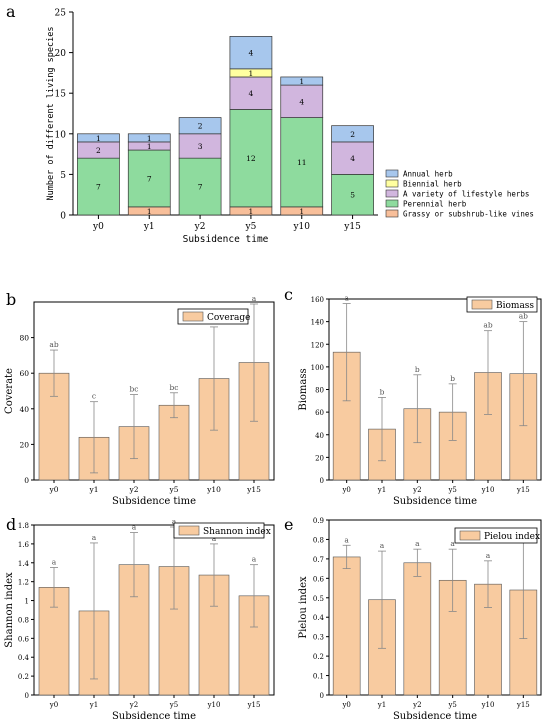 This screenshot has height=720, width=550. I want to click on y-tick-label: 1, so click(27, 602).